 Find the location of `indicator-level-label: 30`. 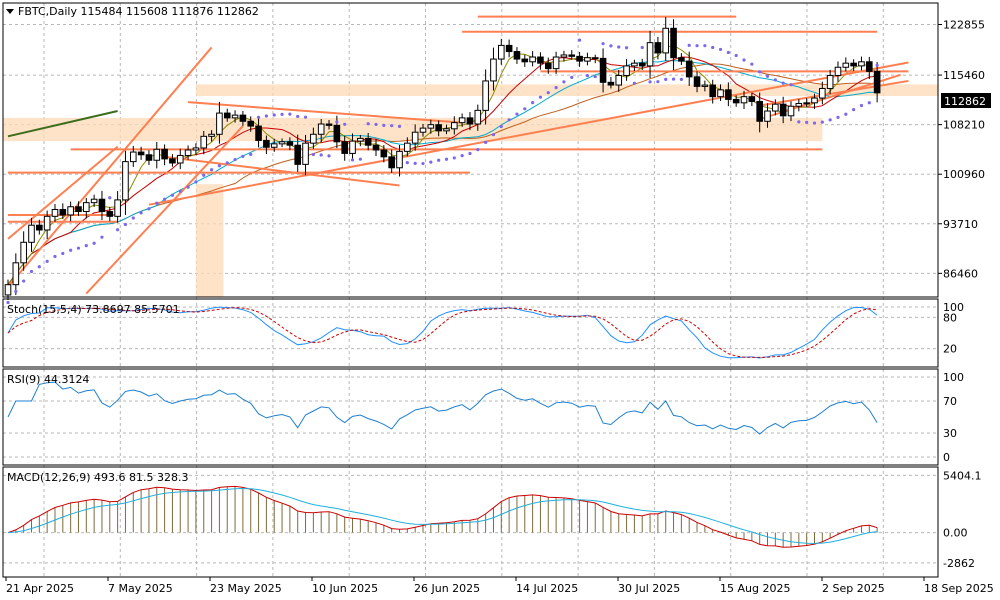

indicator-level-label: 30 is located at coordinates (950, 433).